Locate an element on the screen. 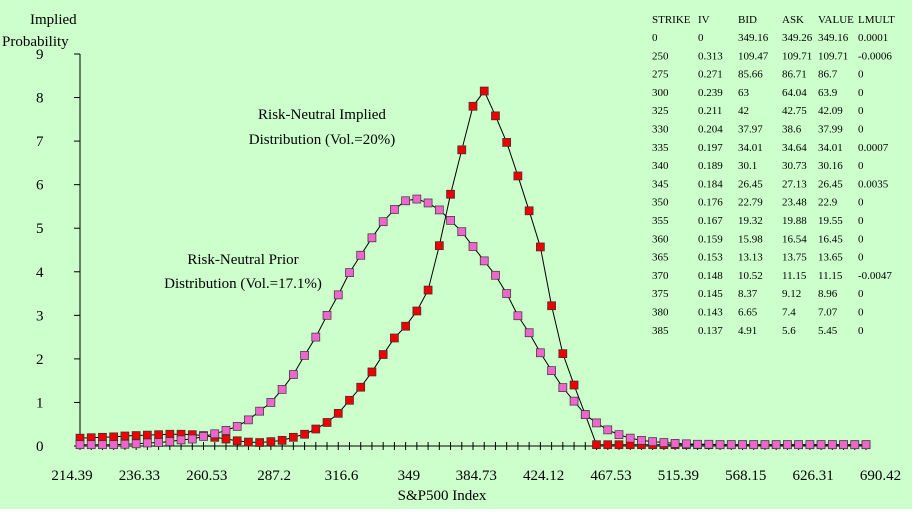 The height and width of the screenshot is (515, 921). table-cell: 0.271 is located at coordinates (710, 75).